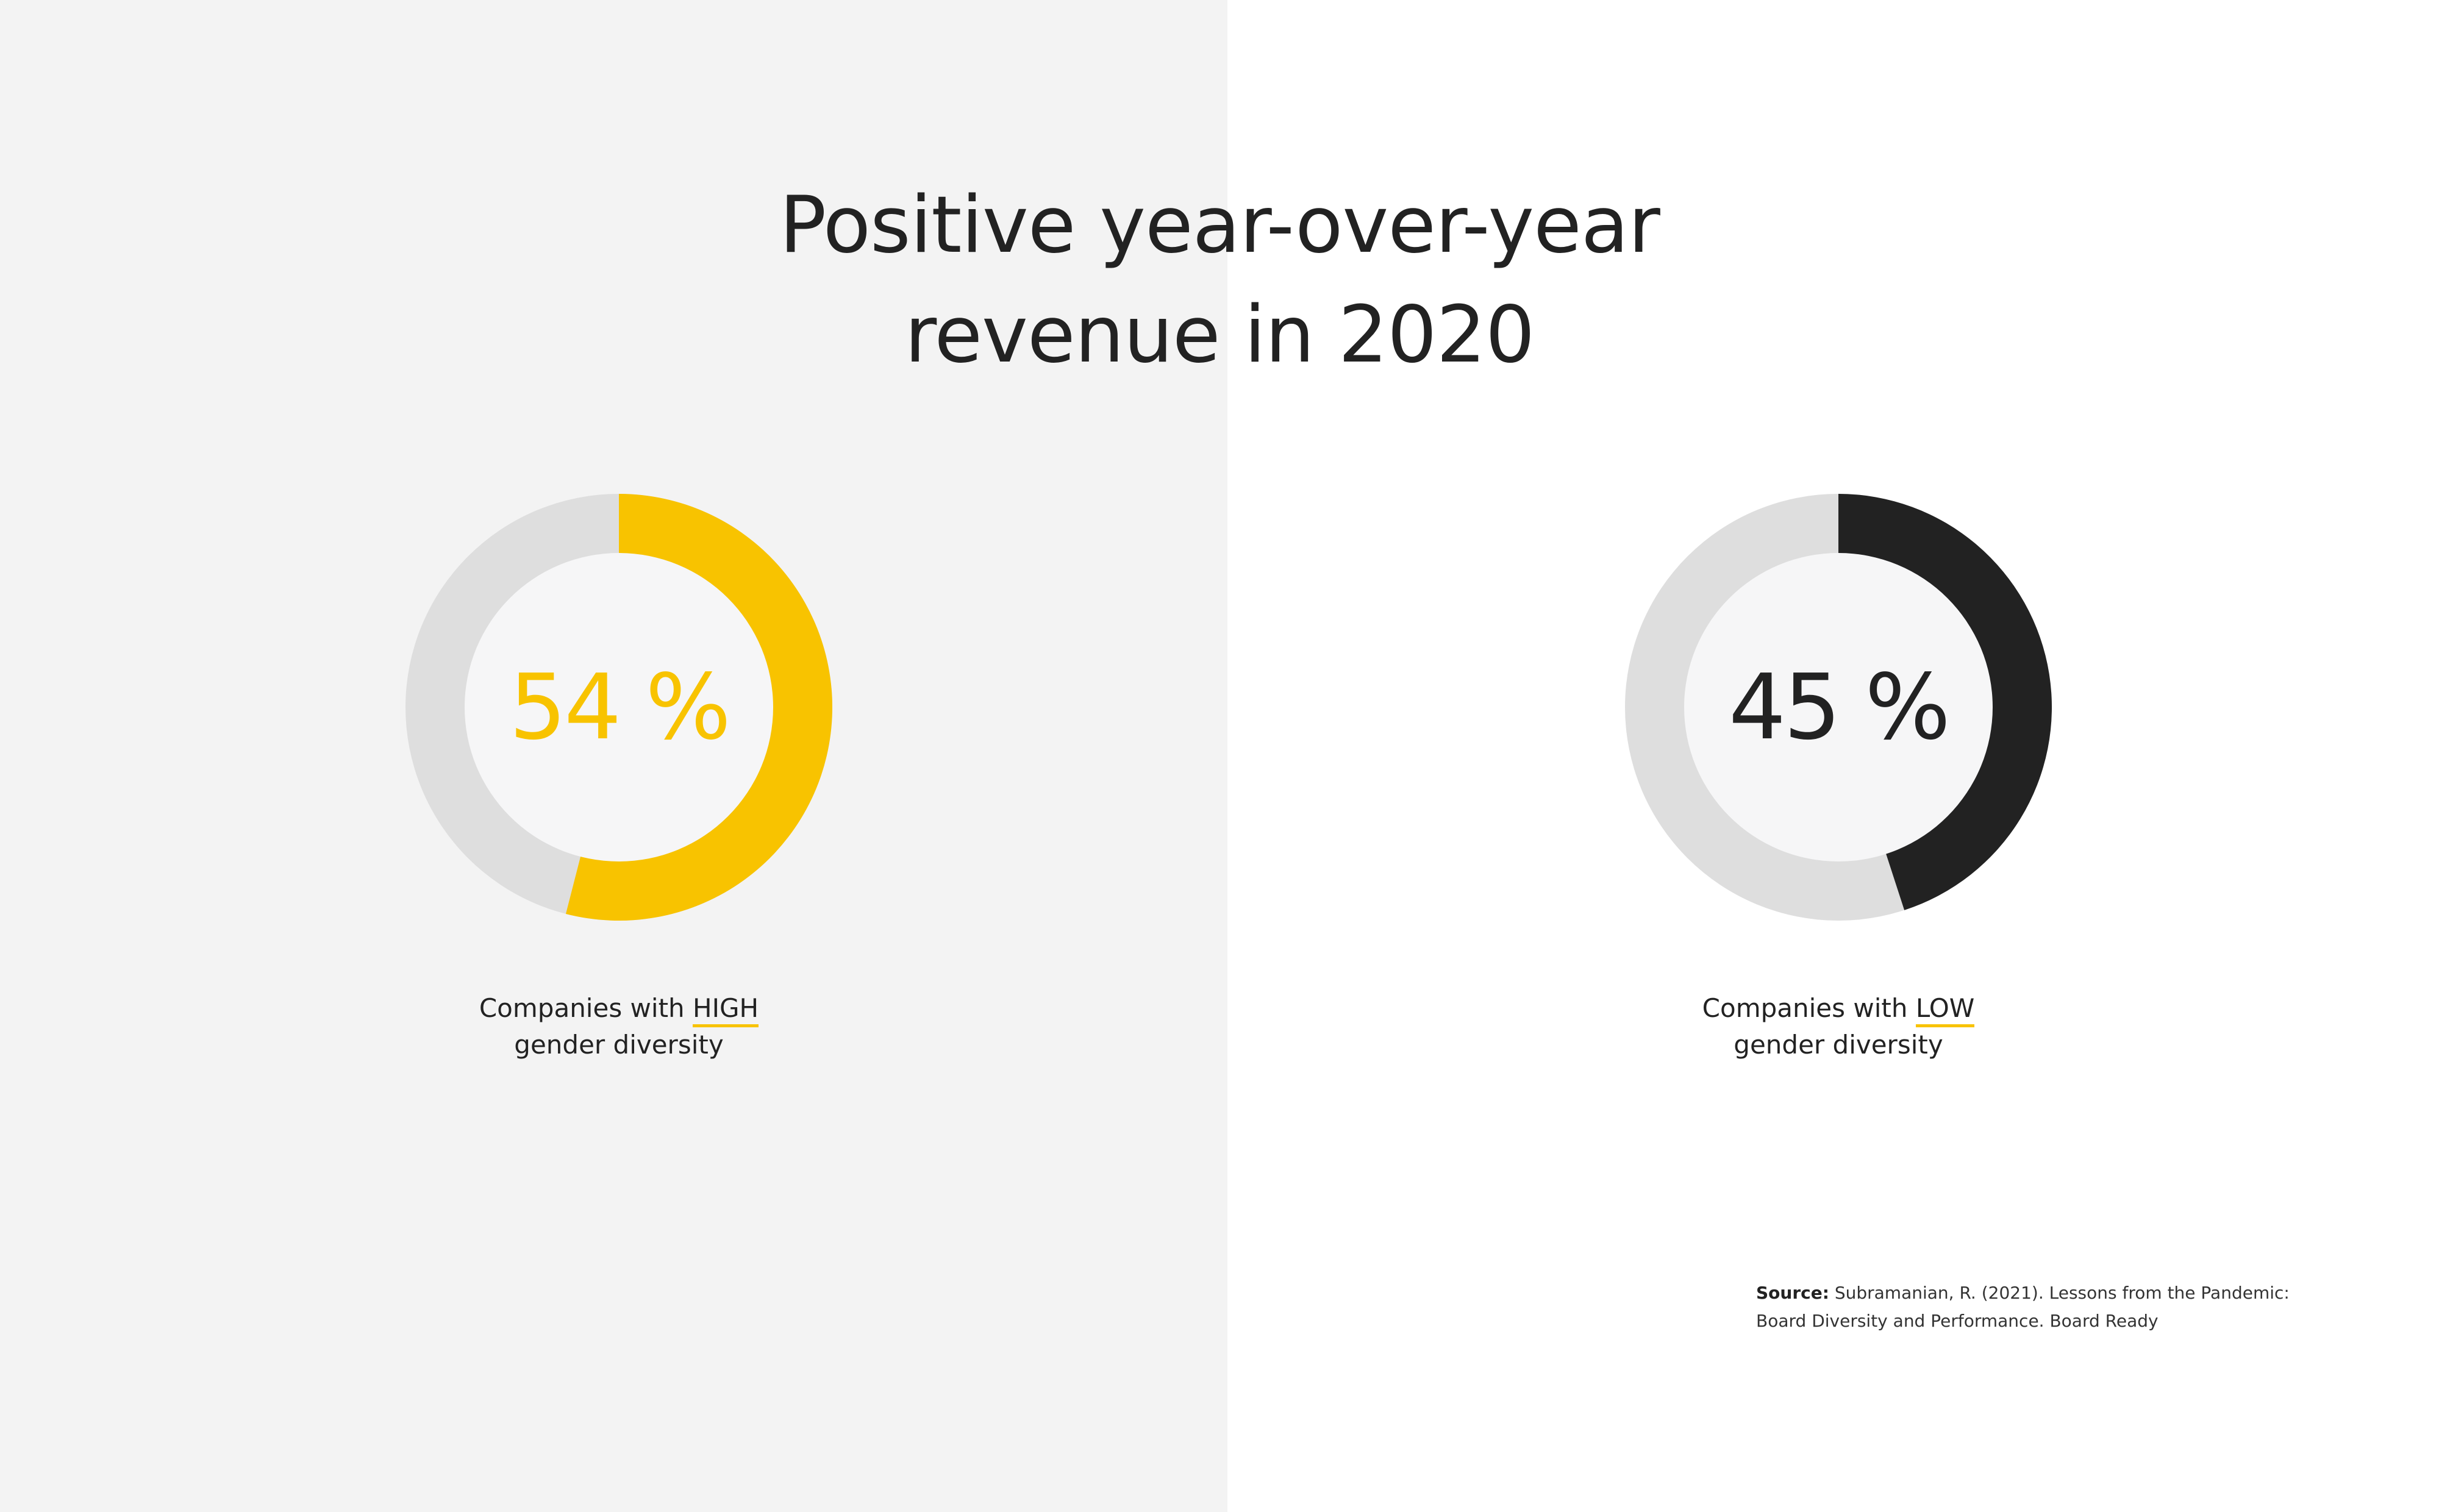 This screenshot has width=2439, height=1512. Describe the element at coordinates (1809, 1008) in the screenshot. I see `caption-prefix-low: Companies with` at that location.